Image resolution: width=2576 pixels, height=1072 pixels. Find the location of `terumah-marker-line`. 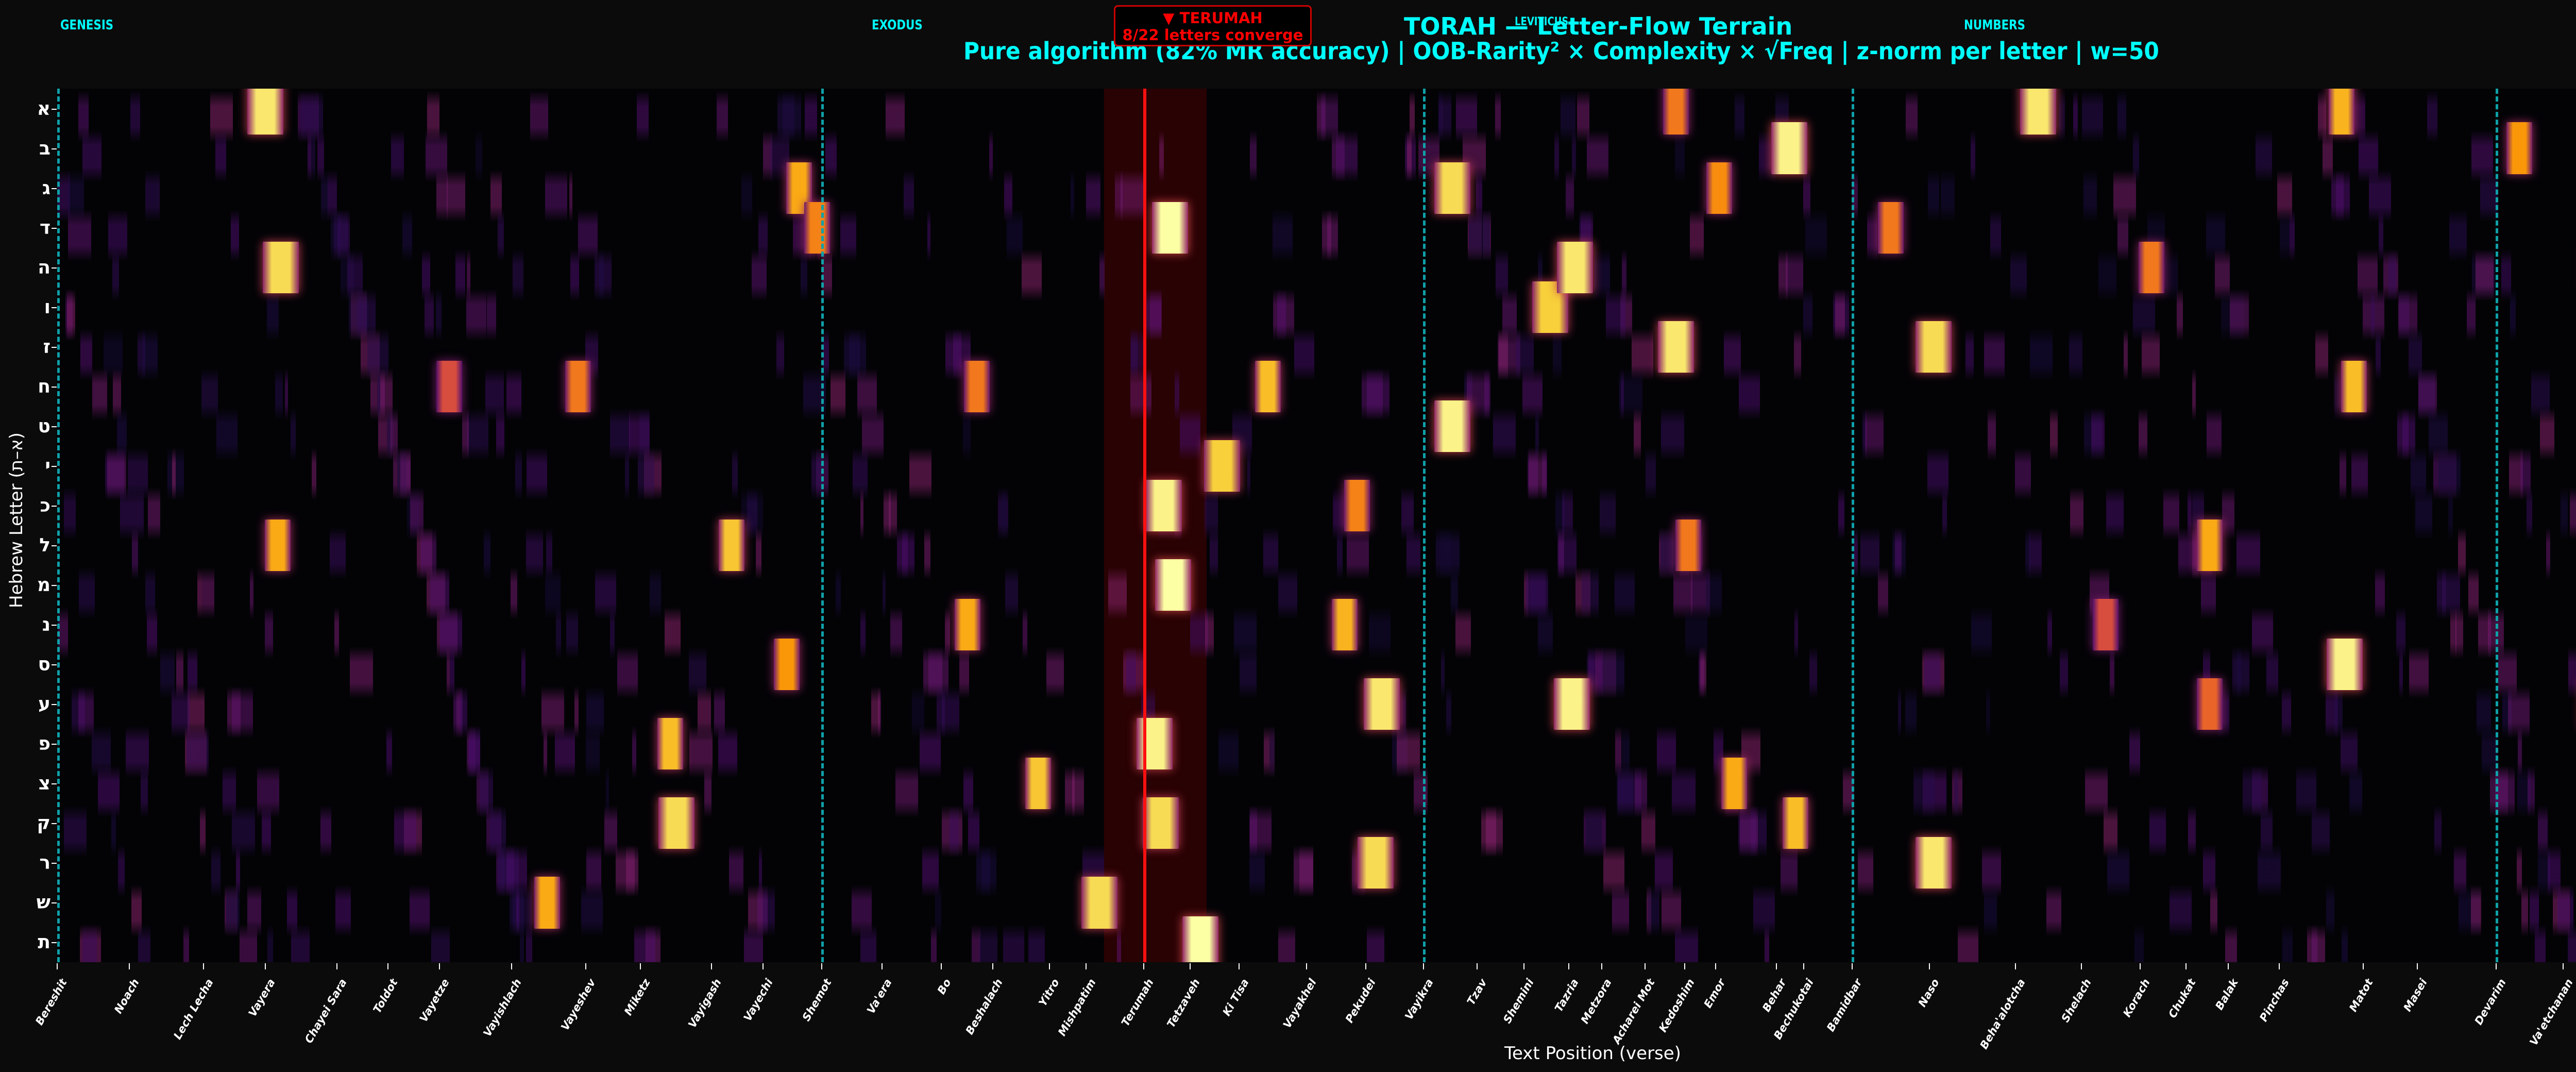

terumah-marker-line is located at coordinates (1144, 525).